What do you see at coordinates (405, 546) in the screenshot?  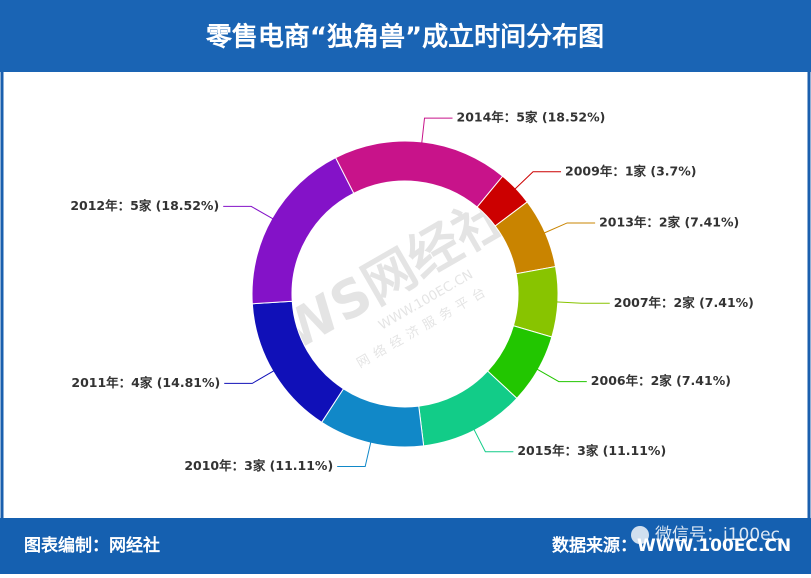 I see `footer-bar` at bounding box center [405, 546].